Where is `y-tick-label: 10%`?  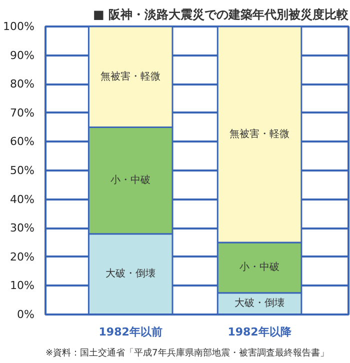
y-tick-label: 10% is located at coordinates (22, 285).